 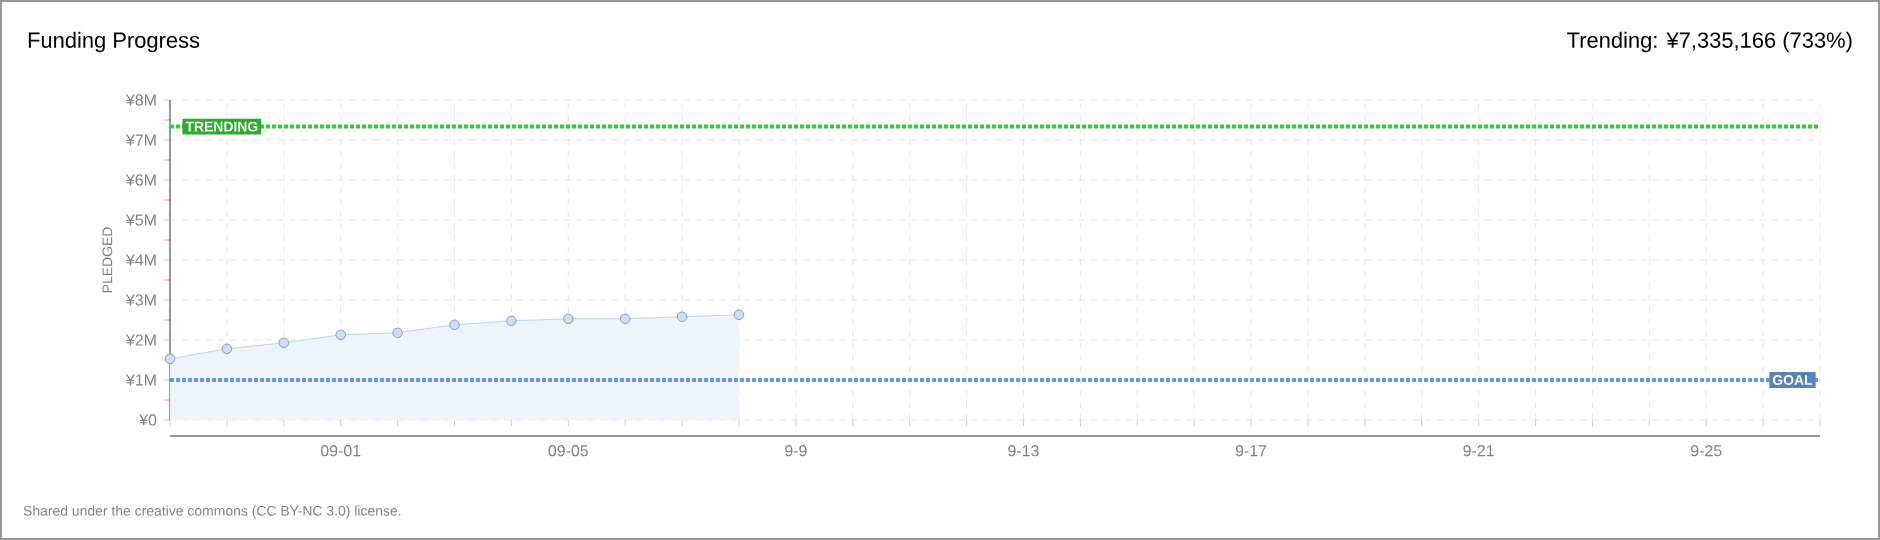 What do you see at coordinates (1709, 42) in the screenshot?
I see `text: Trending: ¥7,335,166 (733%)` at bounding box center [1709, 42].